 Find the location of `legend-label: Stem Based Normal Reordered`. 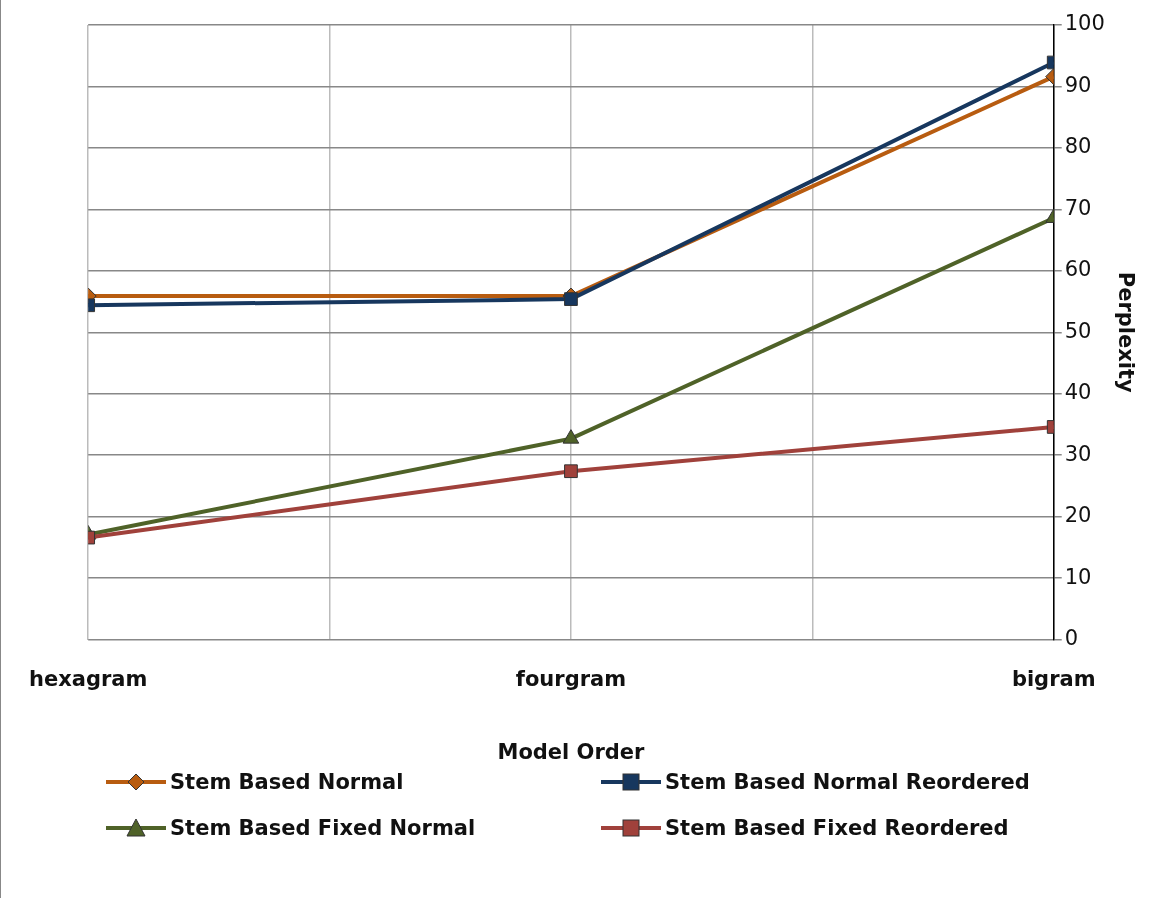

legend-label: Stem Based Normal Reordered is located at coordinates (847, 782).